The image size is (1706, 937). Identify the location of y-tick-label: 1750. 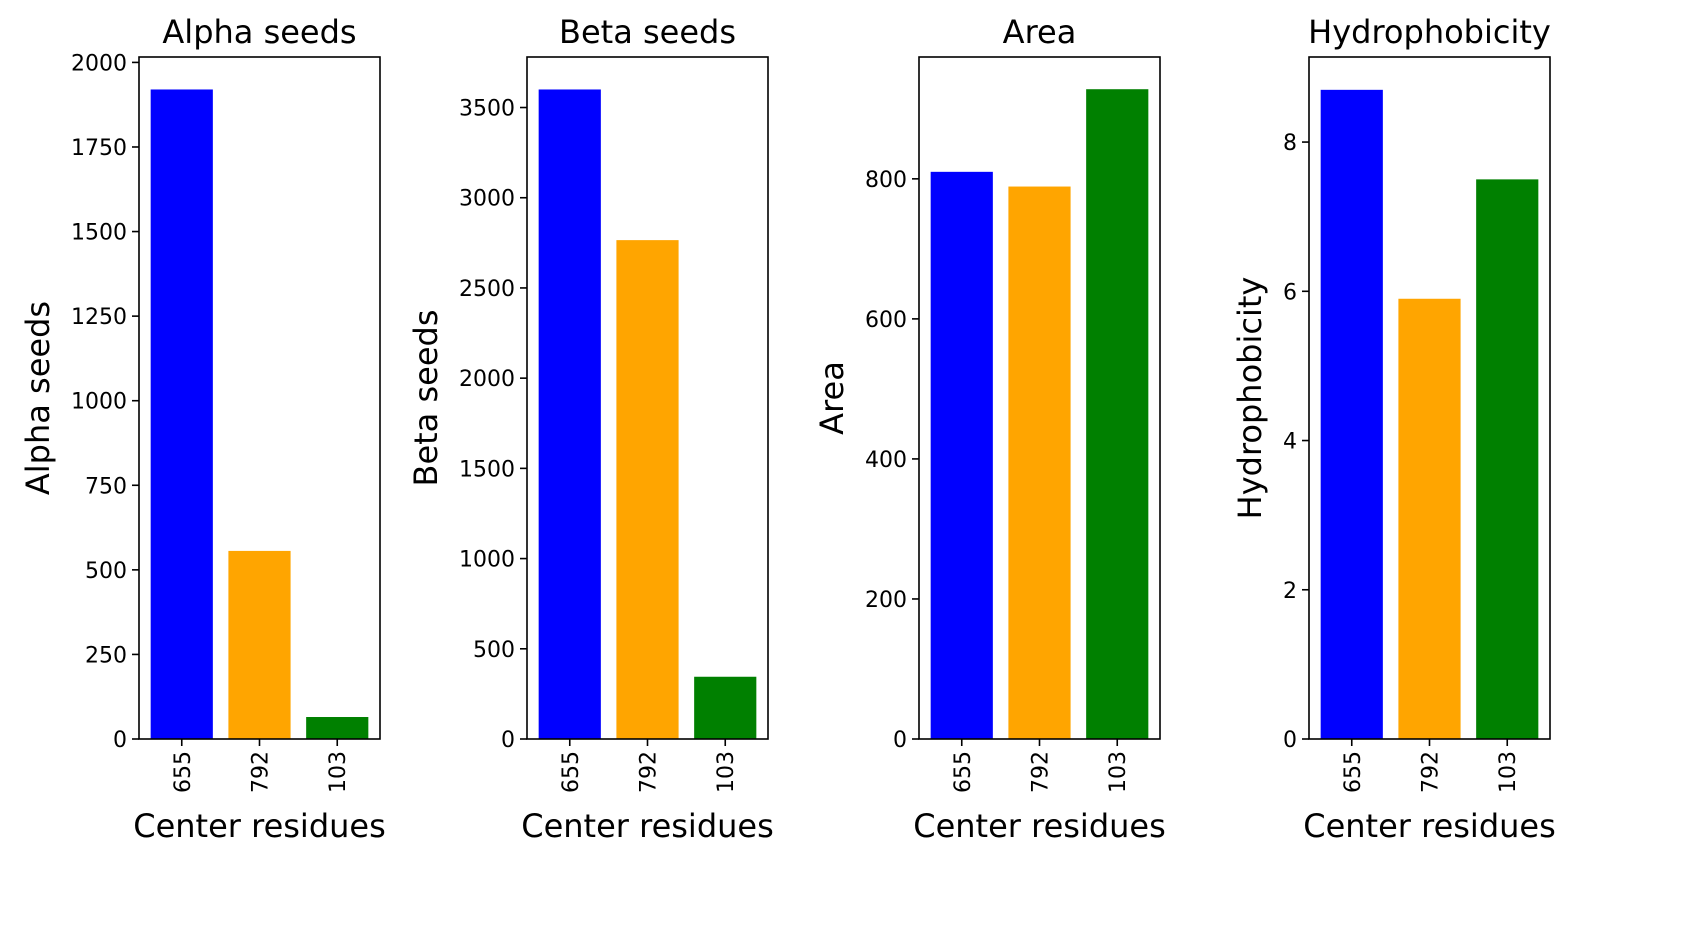
(99, 148).